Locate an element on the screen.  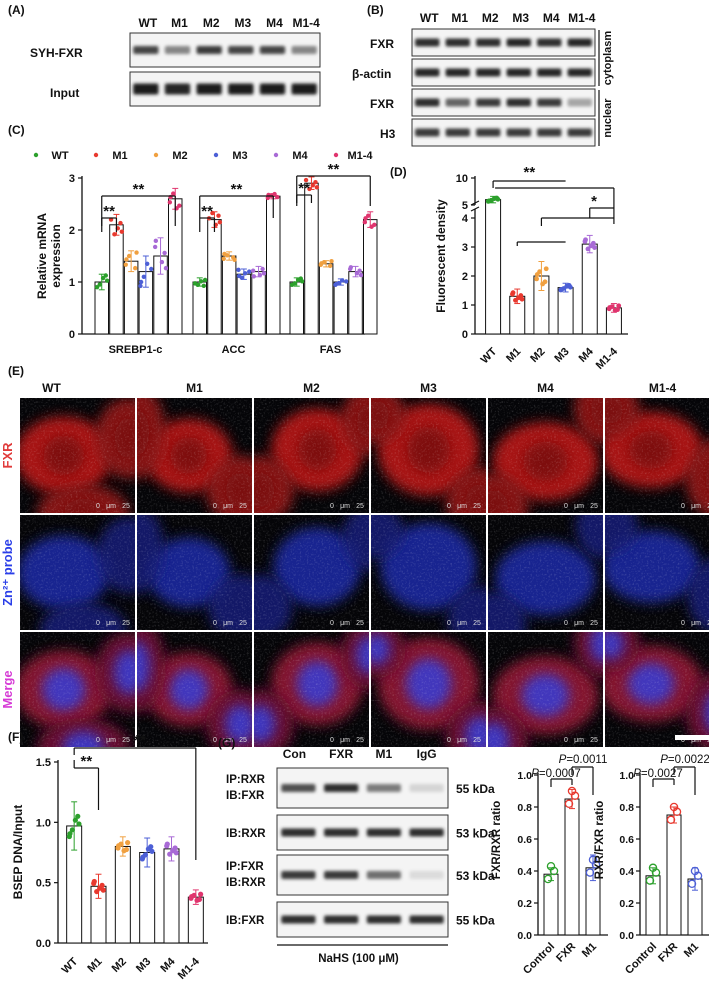
lane-label-b: M1-4 is located at coordinates (582, 18).